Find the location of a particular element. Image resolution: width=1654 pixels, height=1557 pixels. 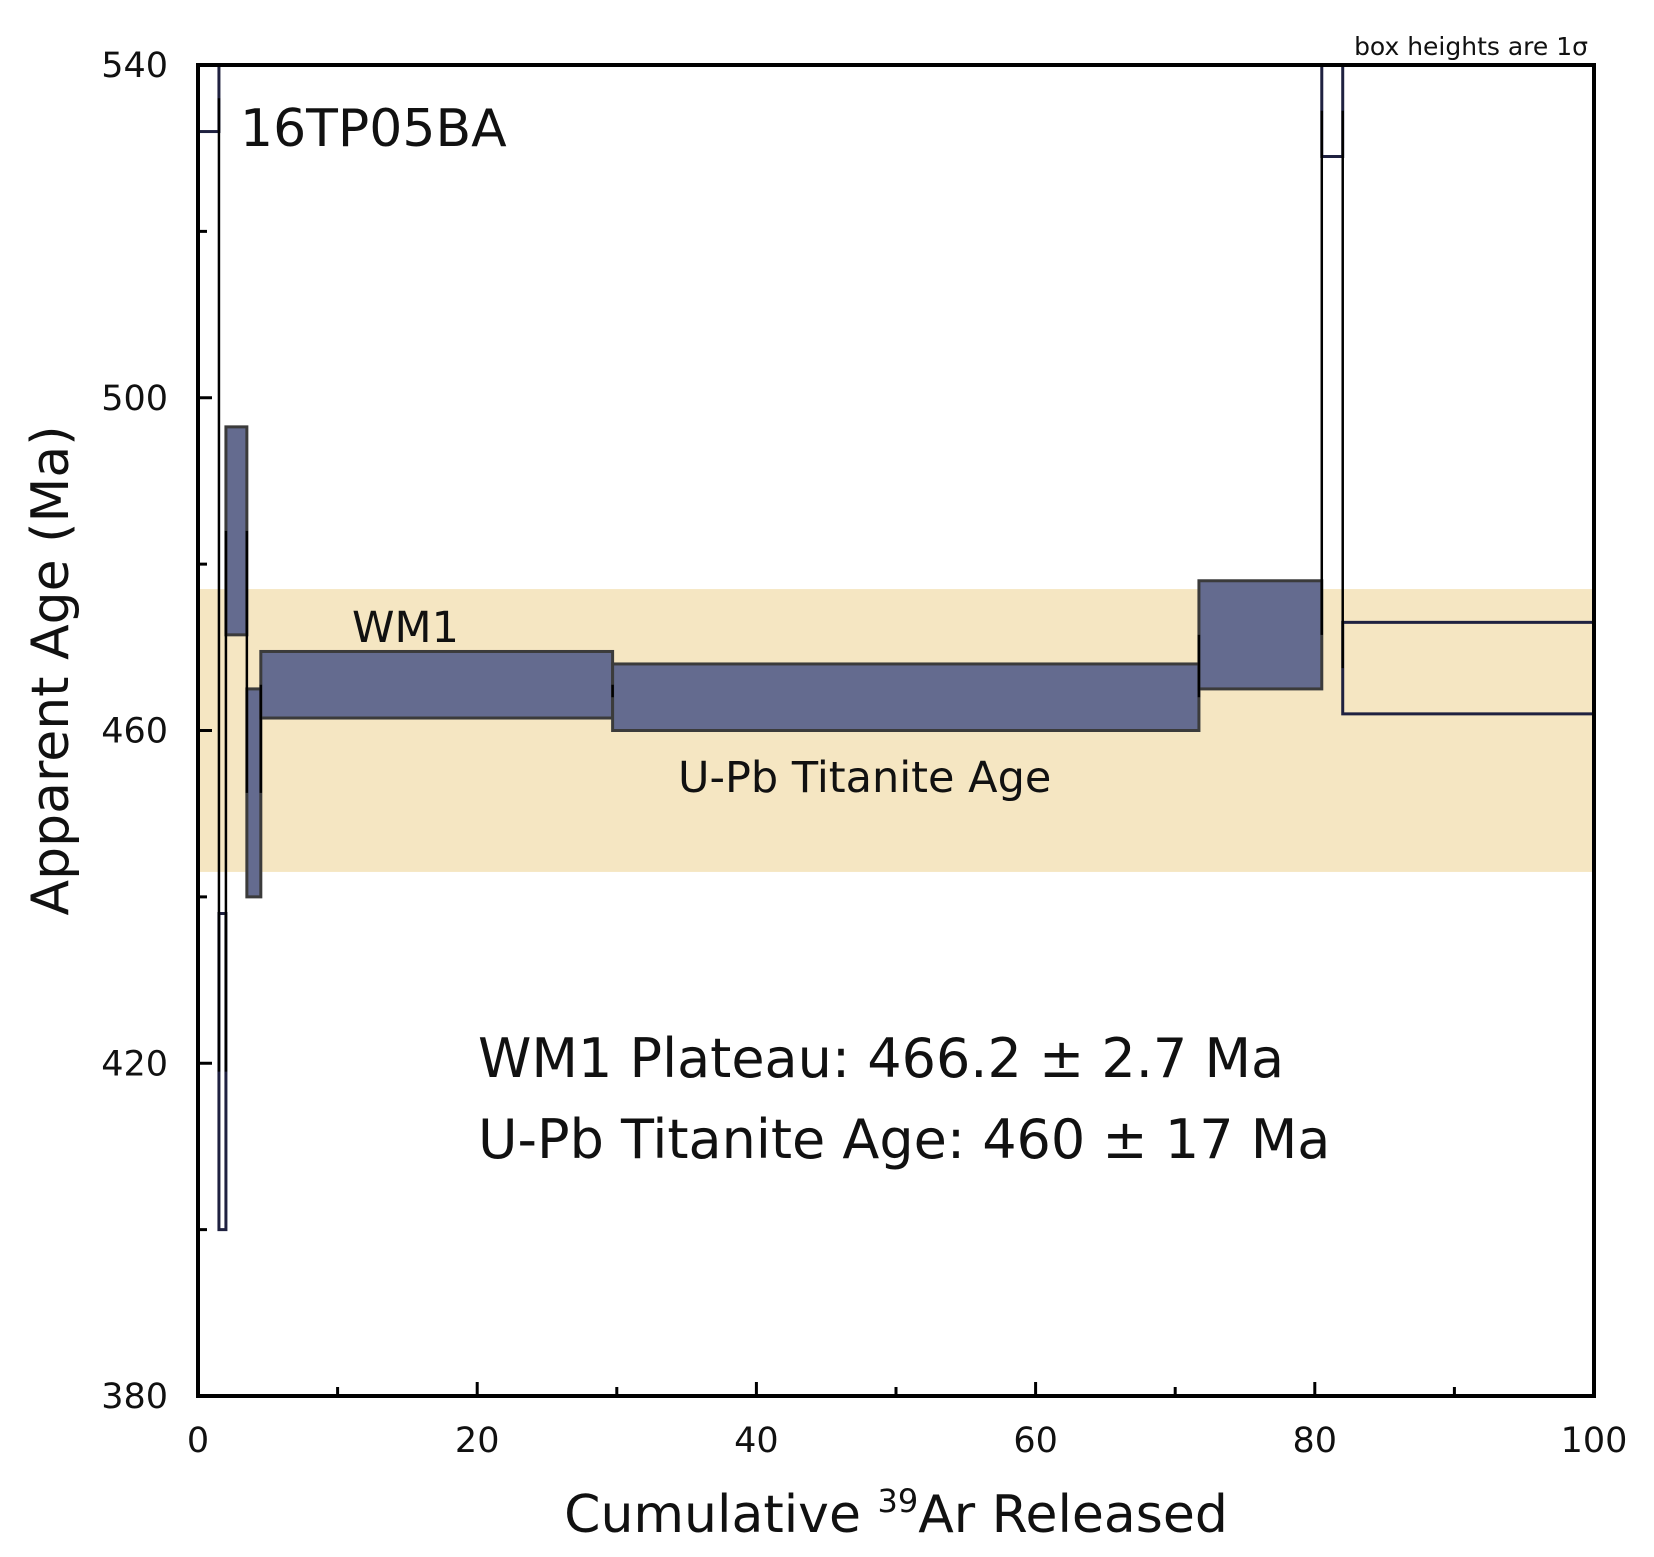

plateau-label: WM1 is located at coordinates (405, 628).